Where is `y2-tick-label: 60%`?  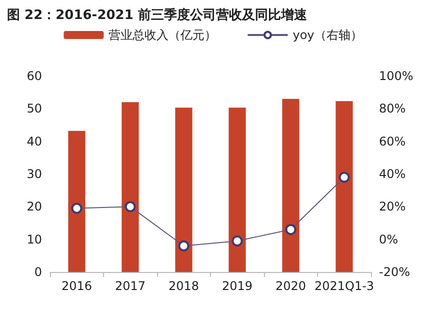
y2-tick-label: 60% is located at coordinates (392, 141).